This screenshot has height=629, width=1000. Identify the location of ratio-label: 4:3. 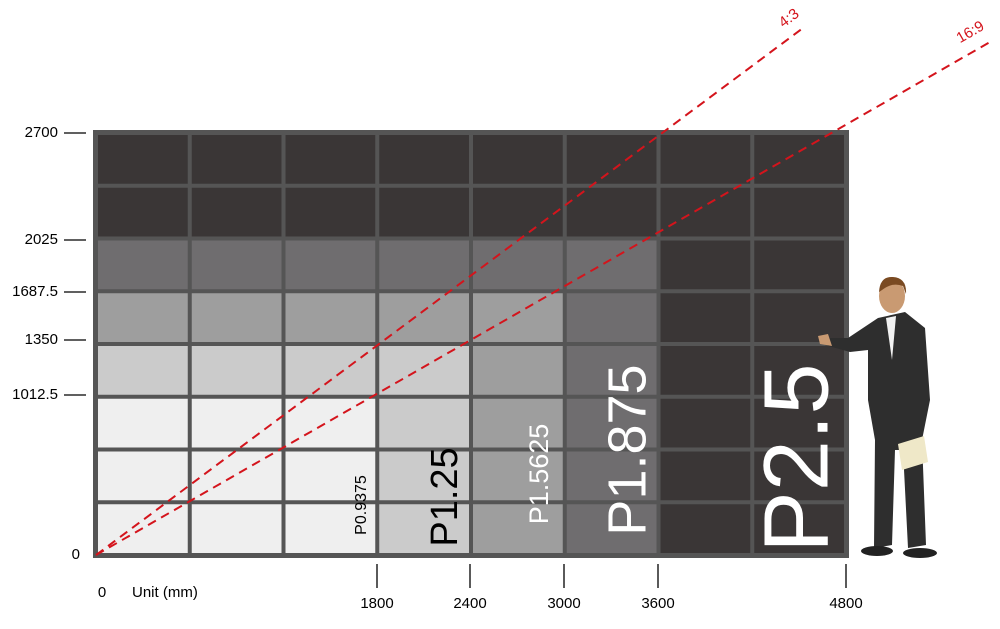
(789, 18).